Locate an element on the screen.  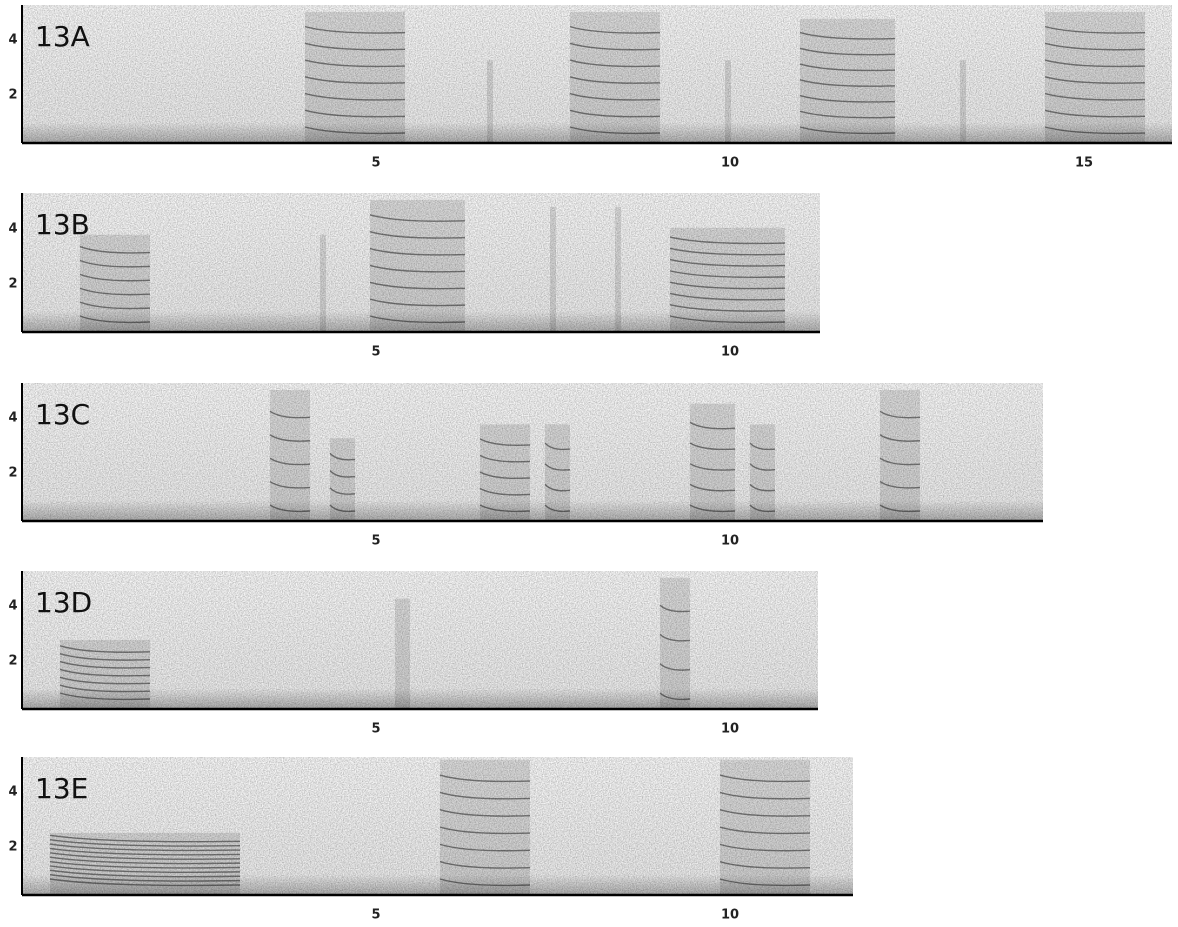
panel-label: 13C is located at coordinates (62, 414).